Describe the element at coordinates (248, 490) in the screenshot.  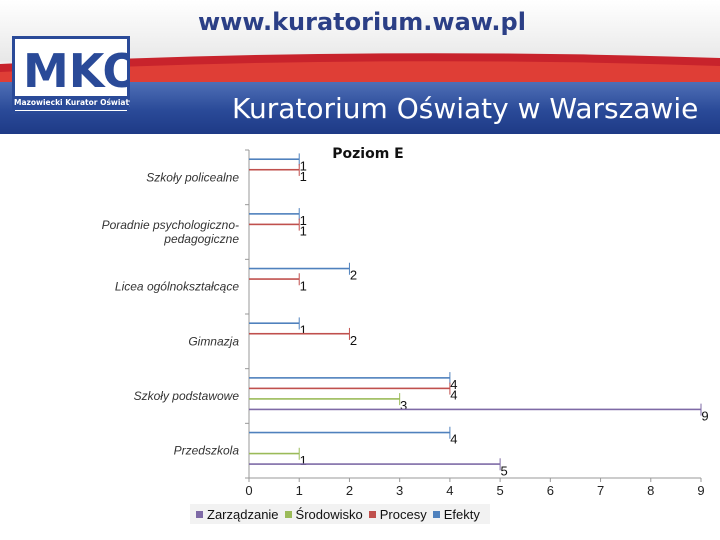
I see `x-tick-label: 0` at that location.